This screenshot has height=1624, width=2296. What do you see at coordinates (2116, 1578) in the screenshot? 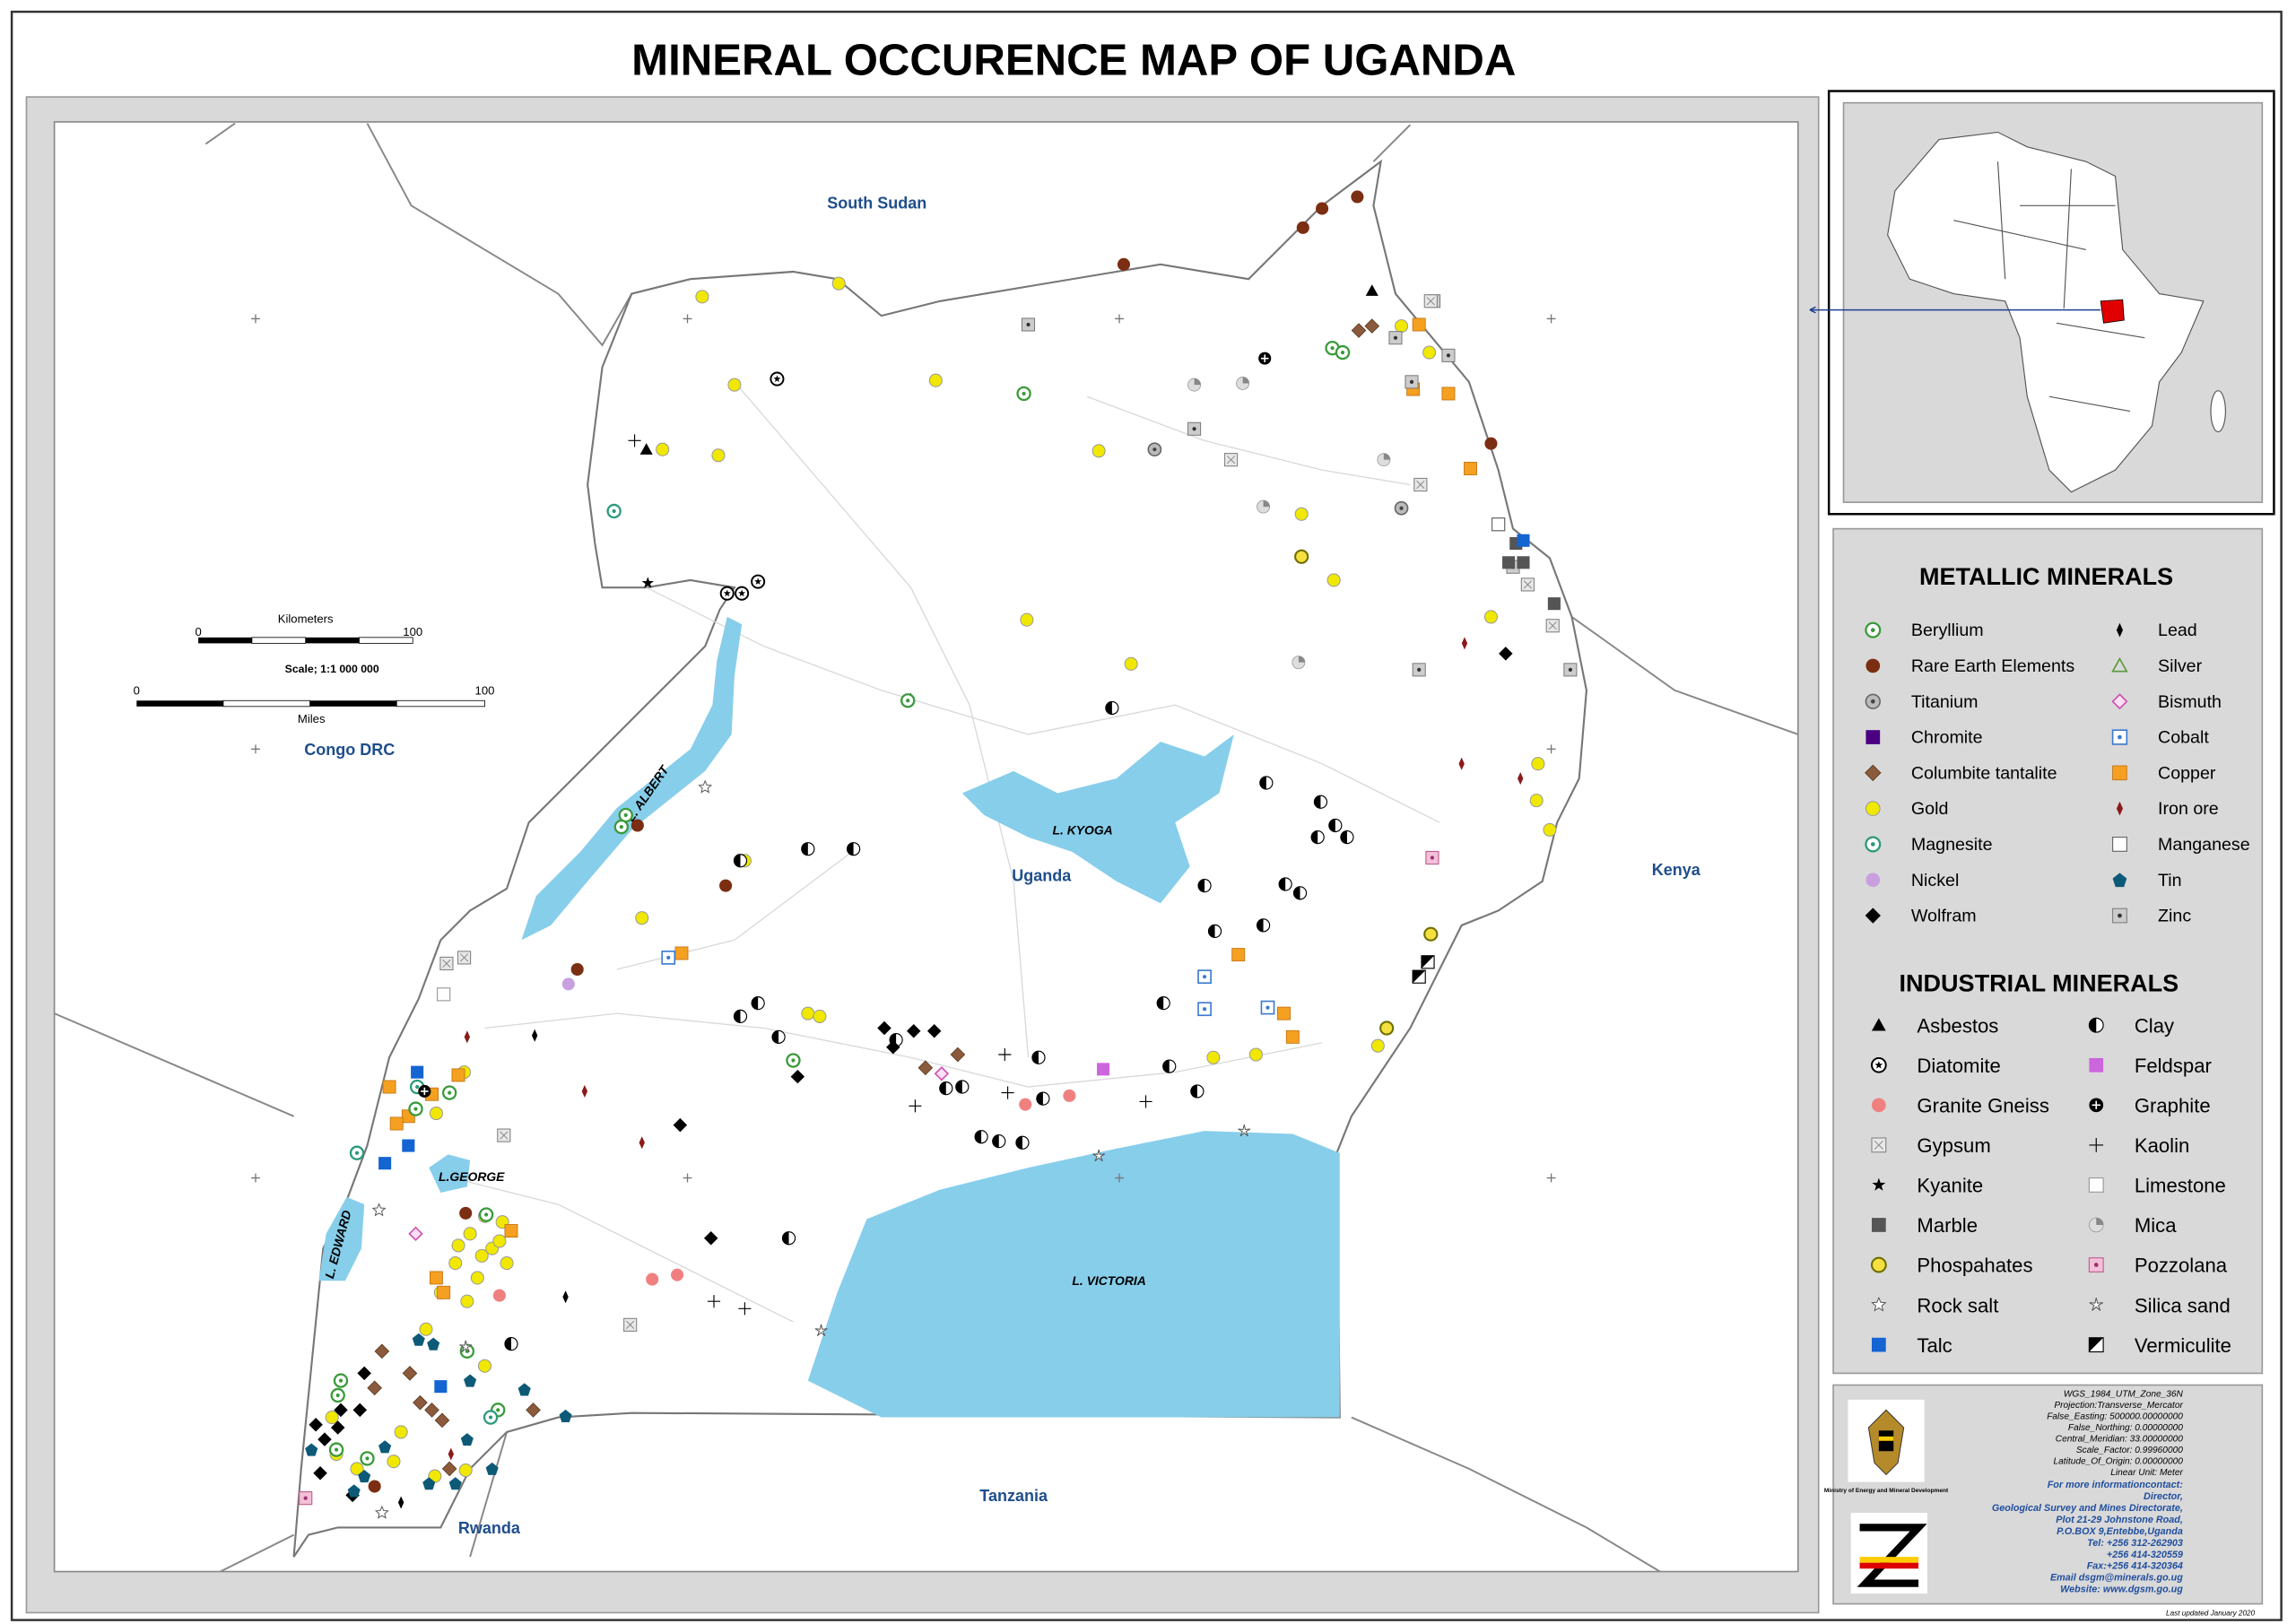
I see `contact-line: Email dsgm@minerals.go.ug` at bounding box center [2116, 1578].